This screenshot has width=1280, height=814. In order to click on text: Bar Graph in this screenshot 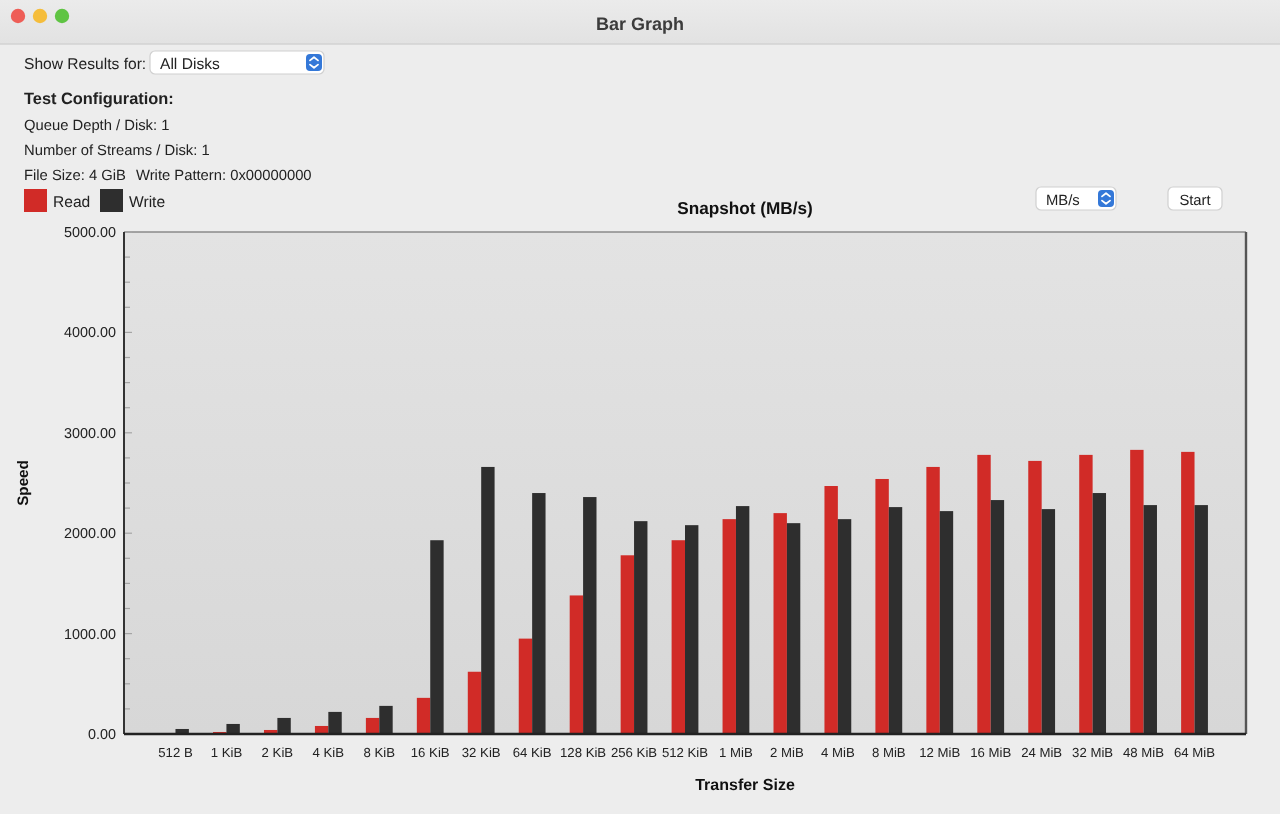, I will do `click(640, 24)`.